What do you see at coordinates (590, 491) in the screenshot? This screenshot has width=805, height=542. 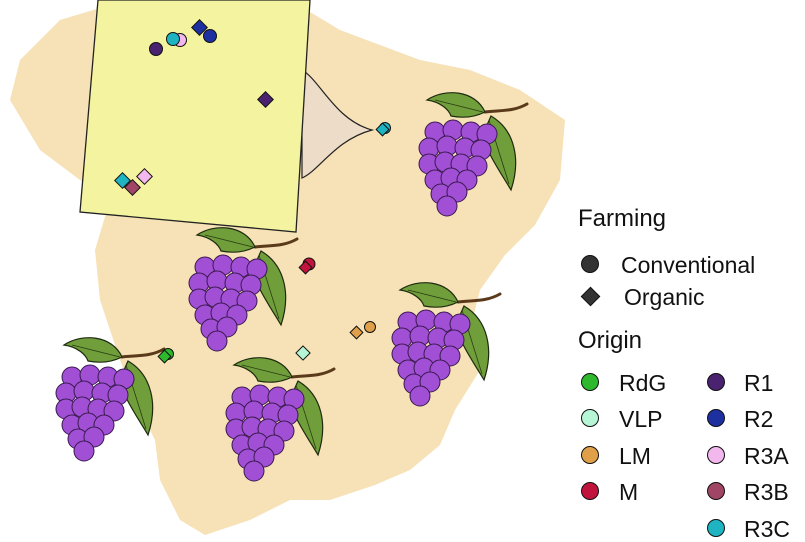 I see `legend-origin-marker-m` at bounding box center [590, 491].